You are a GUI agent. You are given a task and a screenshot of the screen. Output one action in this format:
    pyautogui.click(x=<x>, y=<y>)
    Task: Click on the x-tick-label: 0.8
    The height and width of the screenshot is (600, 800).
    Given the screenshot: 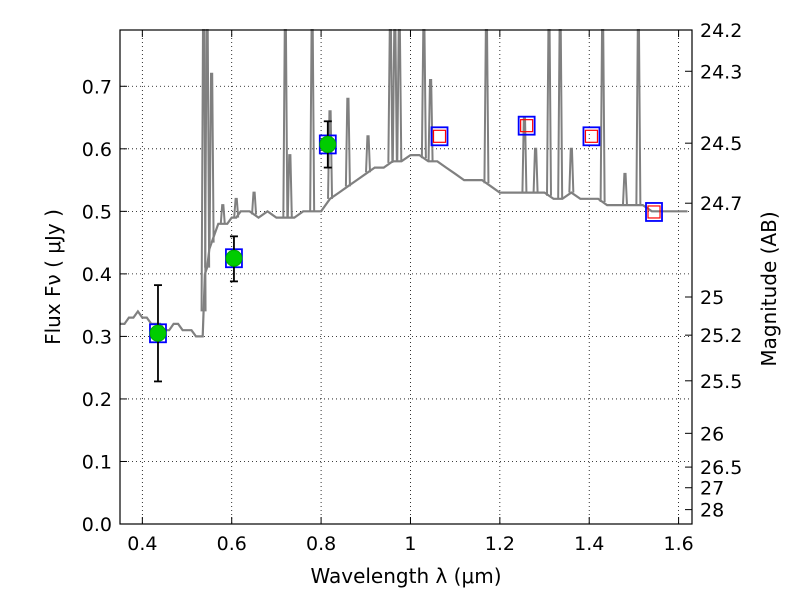 What is the action you would take?
    pyautogui.click(x=321, y=544)
    